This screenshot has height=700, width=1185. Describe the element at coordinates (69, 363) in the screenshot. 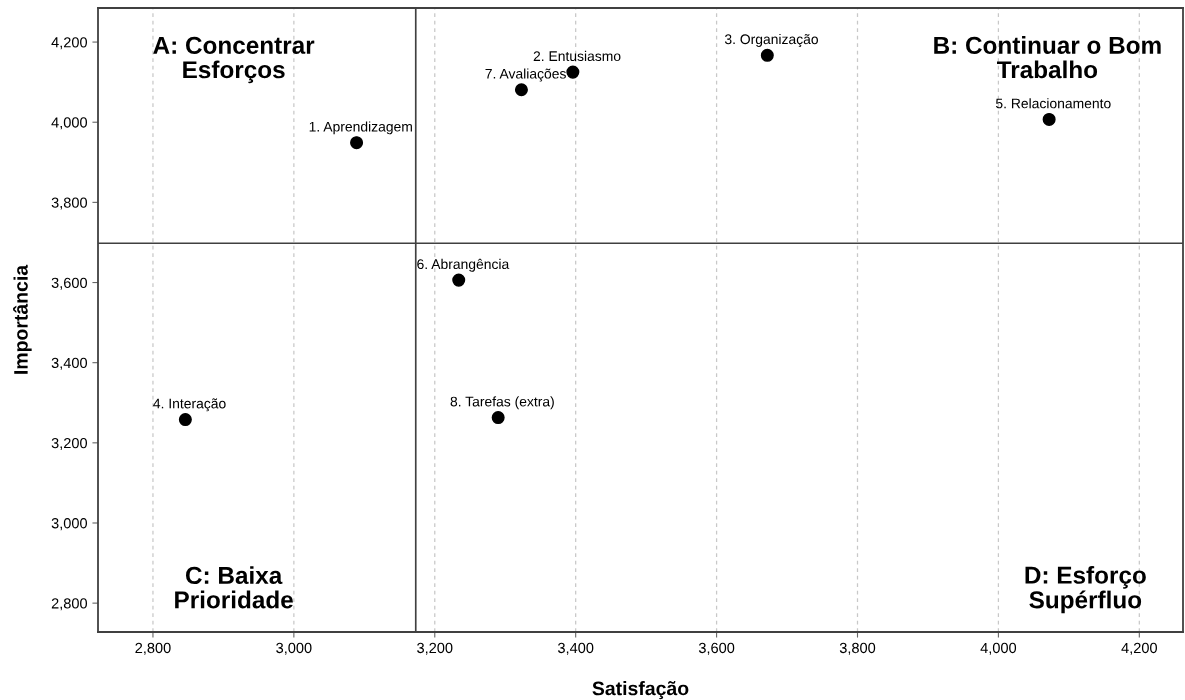

I see `y-tick-label: 3,400` at that location.